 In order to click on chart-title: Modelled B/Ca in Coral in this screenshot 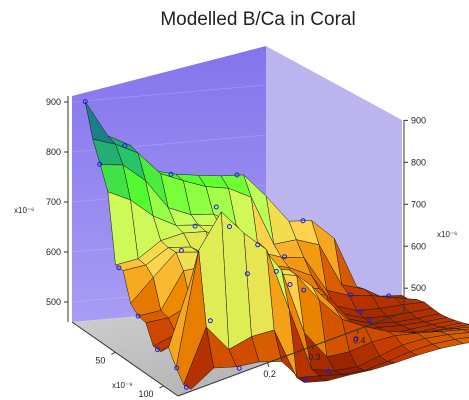, I will do `click(257, 19)`.